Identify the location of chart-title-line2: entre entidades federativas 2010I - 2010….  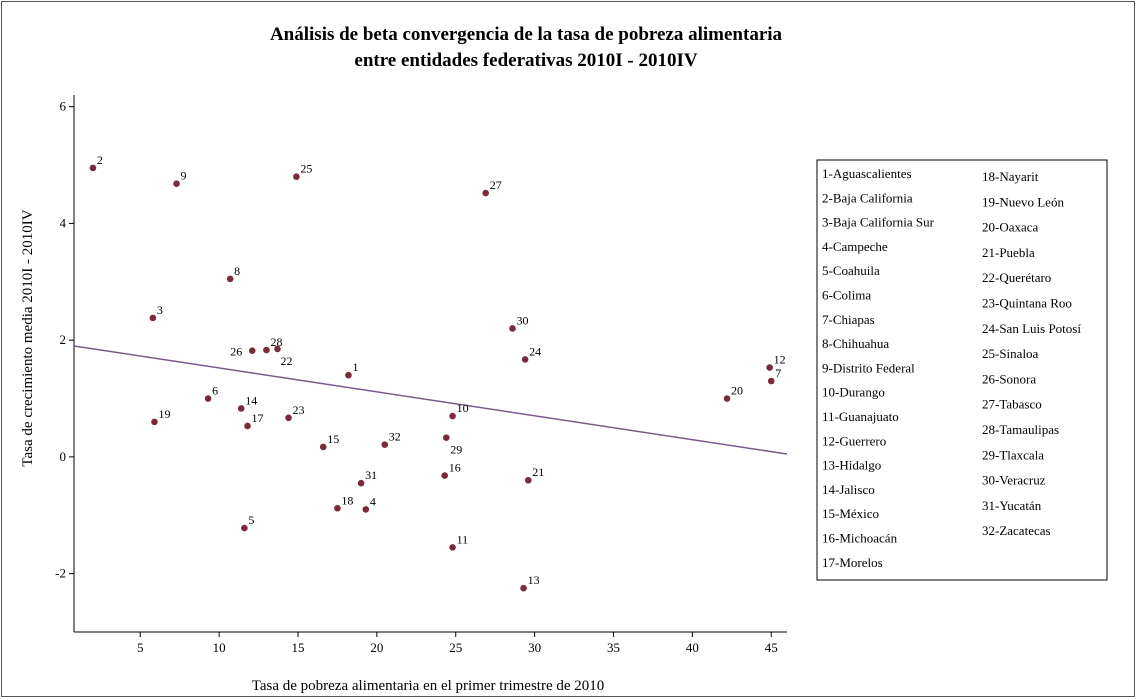
(525, 60).